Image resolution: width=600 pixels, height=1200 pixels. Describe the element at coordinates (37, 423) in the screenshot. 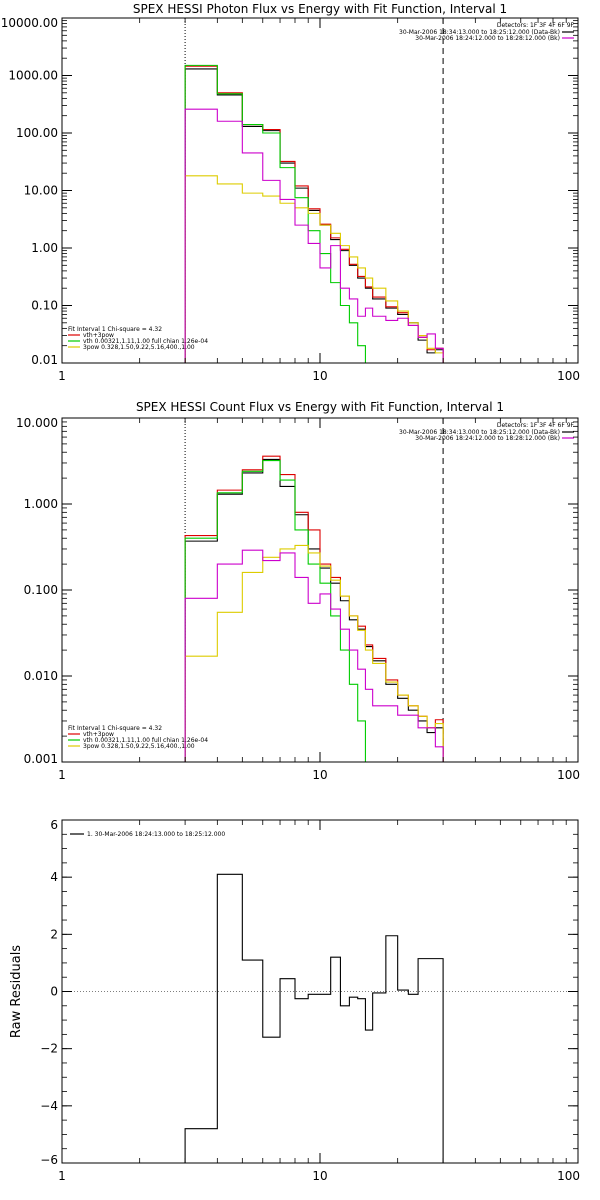

I see `y-tick-label: 10.000` at that location.